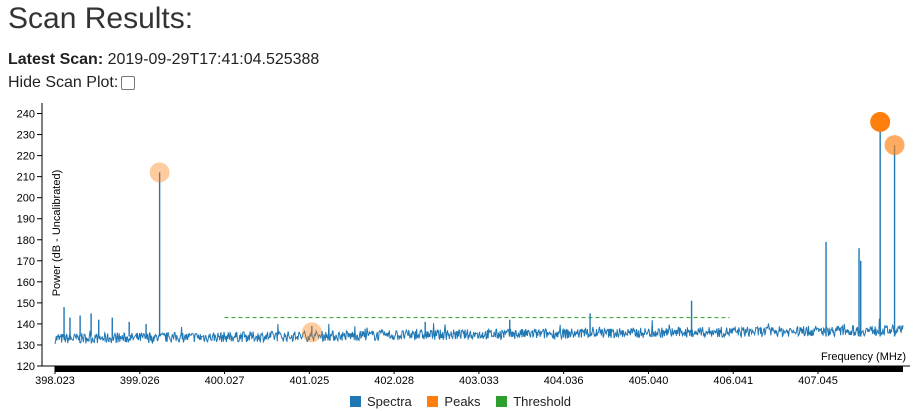 This screenshot has width=921, height=411. What do you see at coordinates (26, 157) in the screenshot?
I see `y-tick-label: 220` at bounding box center [26, 157].